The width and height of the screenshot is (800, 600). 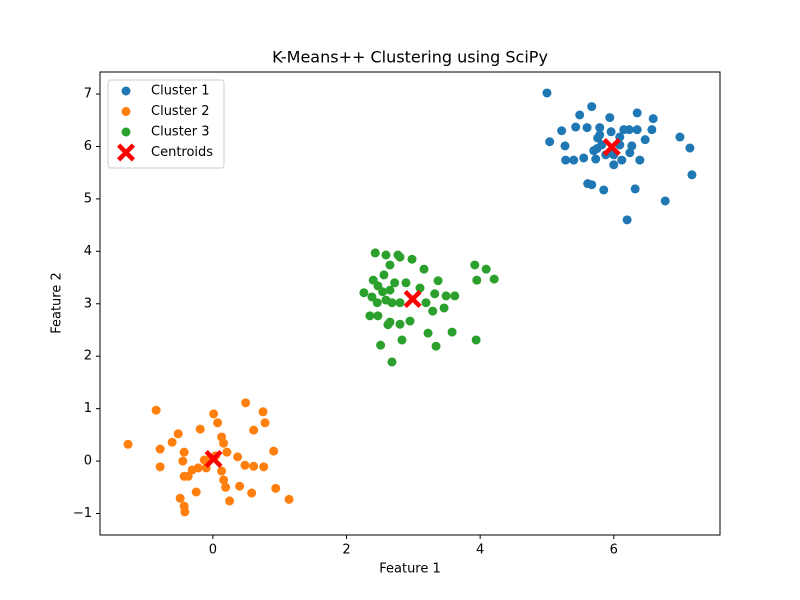 I want to click on y-tick-label: 6, so click(x=88, y=146).